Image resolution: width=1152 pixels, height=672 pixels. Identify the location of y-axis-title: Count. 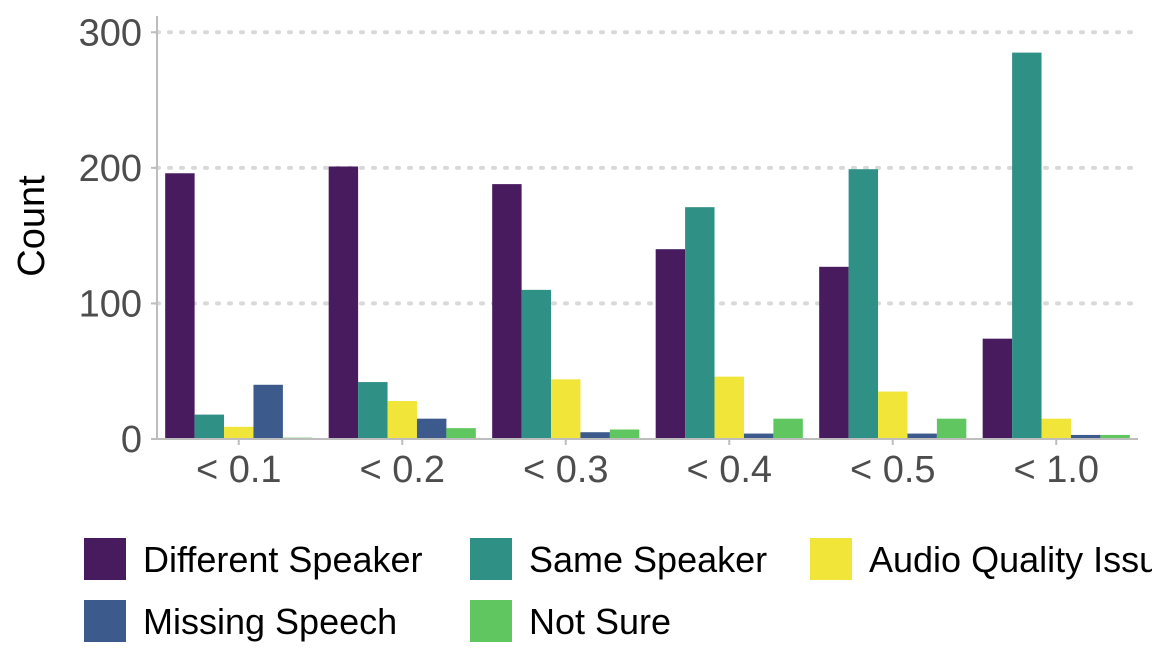
(32, 226).